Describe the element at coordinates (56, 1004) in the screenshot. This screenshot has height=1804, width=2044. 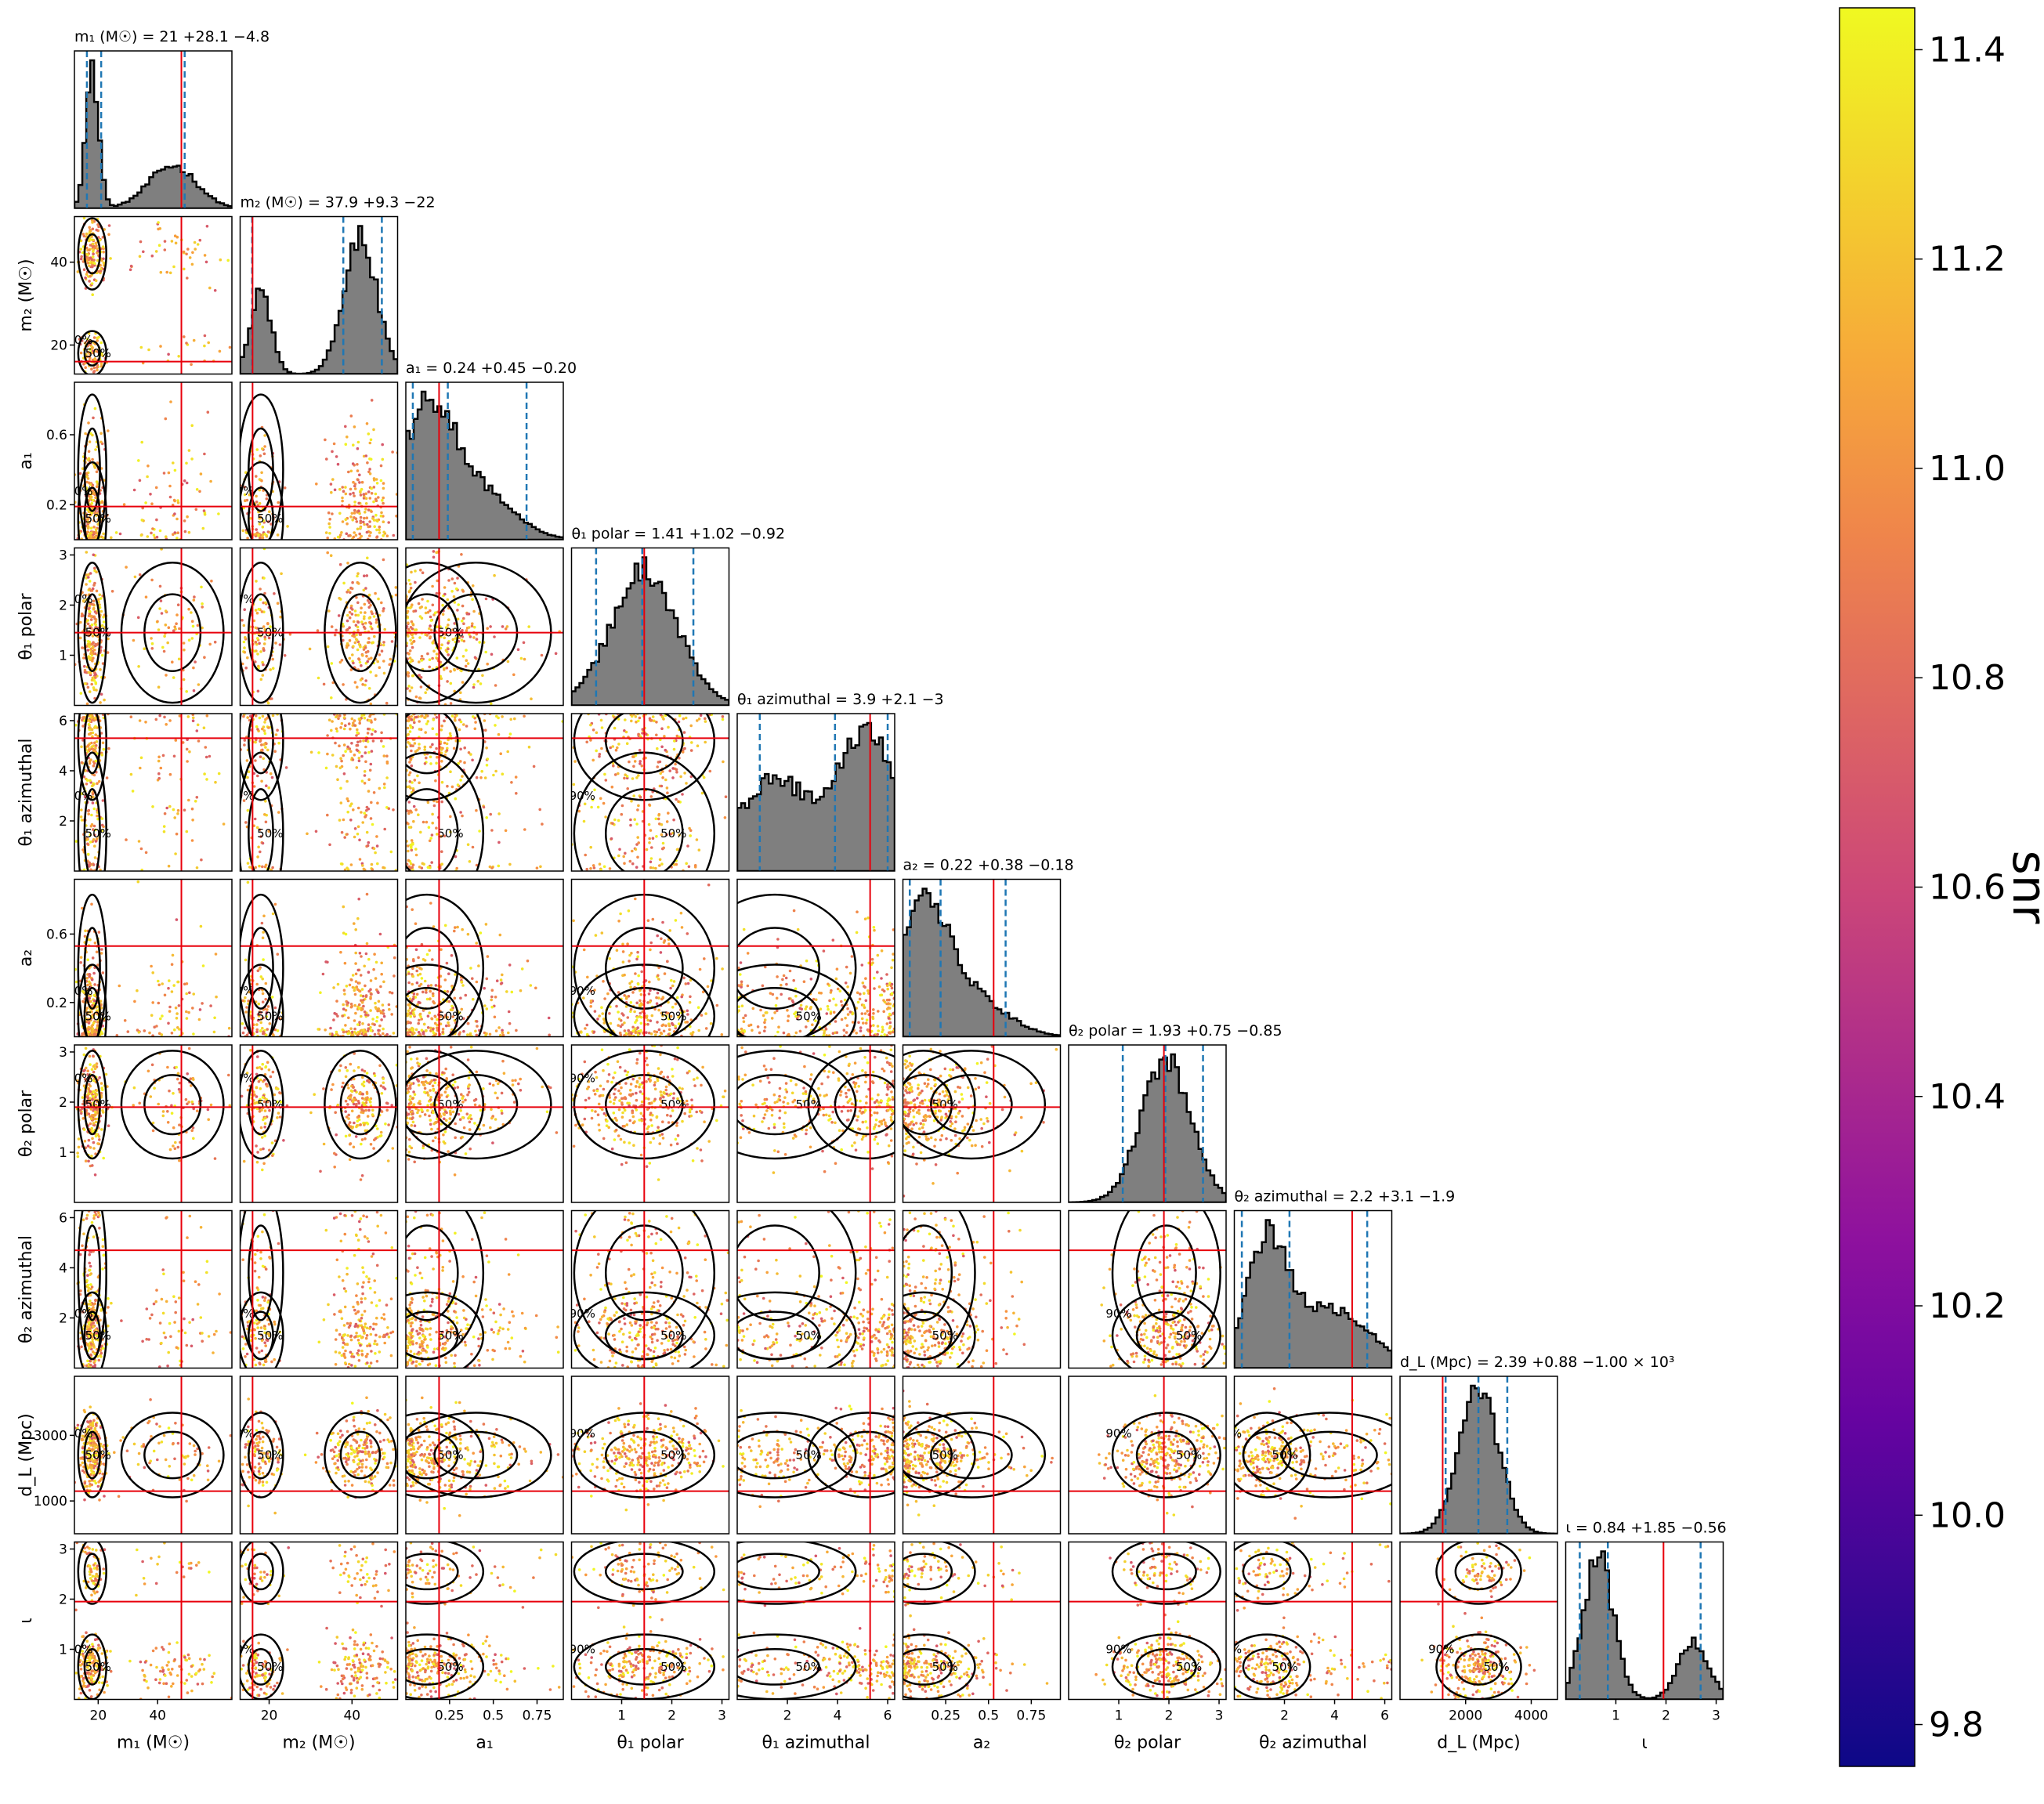
I see `y-tick-label: 0.2` at that location.